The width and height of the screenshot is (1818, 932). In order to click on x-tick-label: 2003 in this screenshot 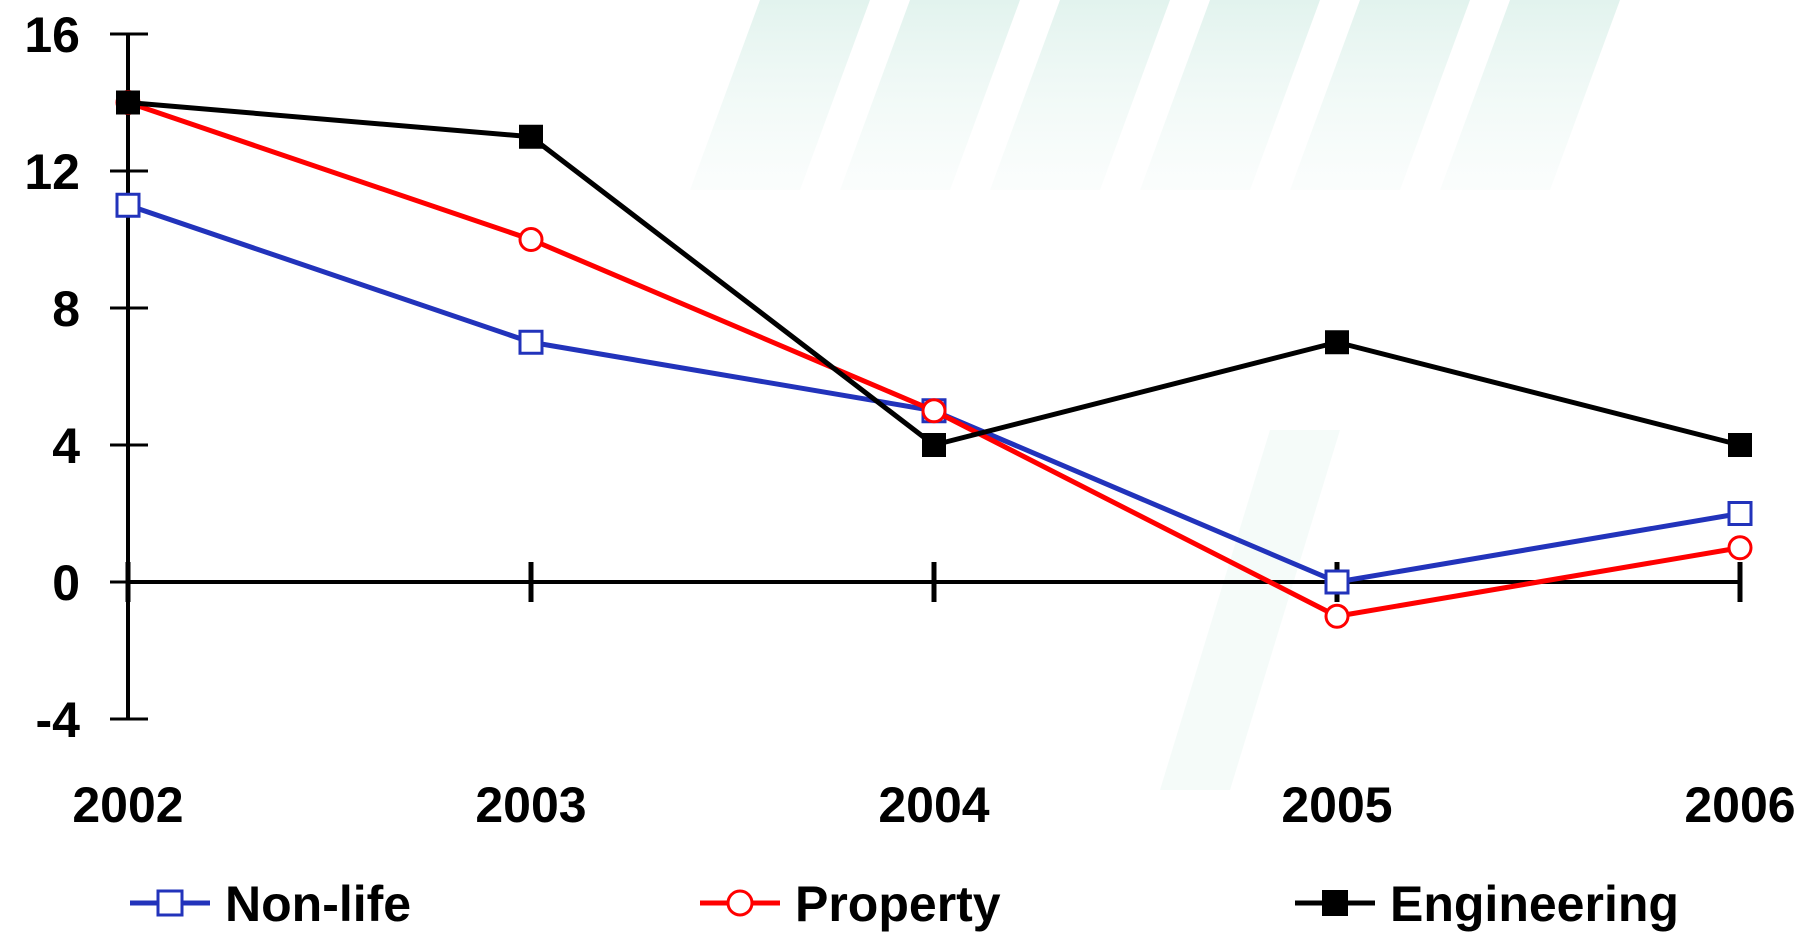, I will do `click(530, 805)`.